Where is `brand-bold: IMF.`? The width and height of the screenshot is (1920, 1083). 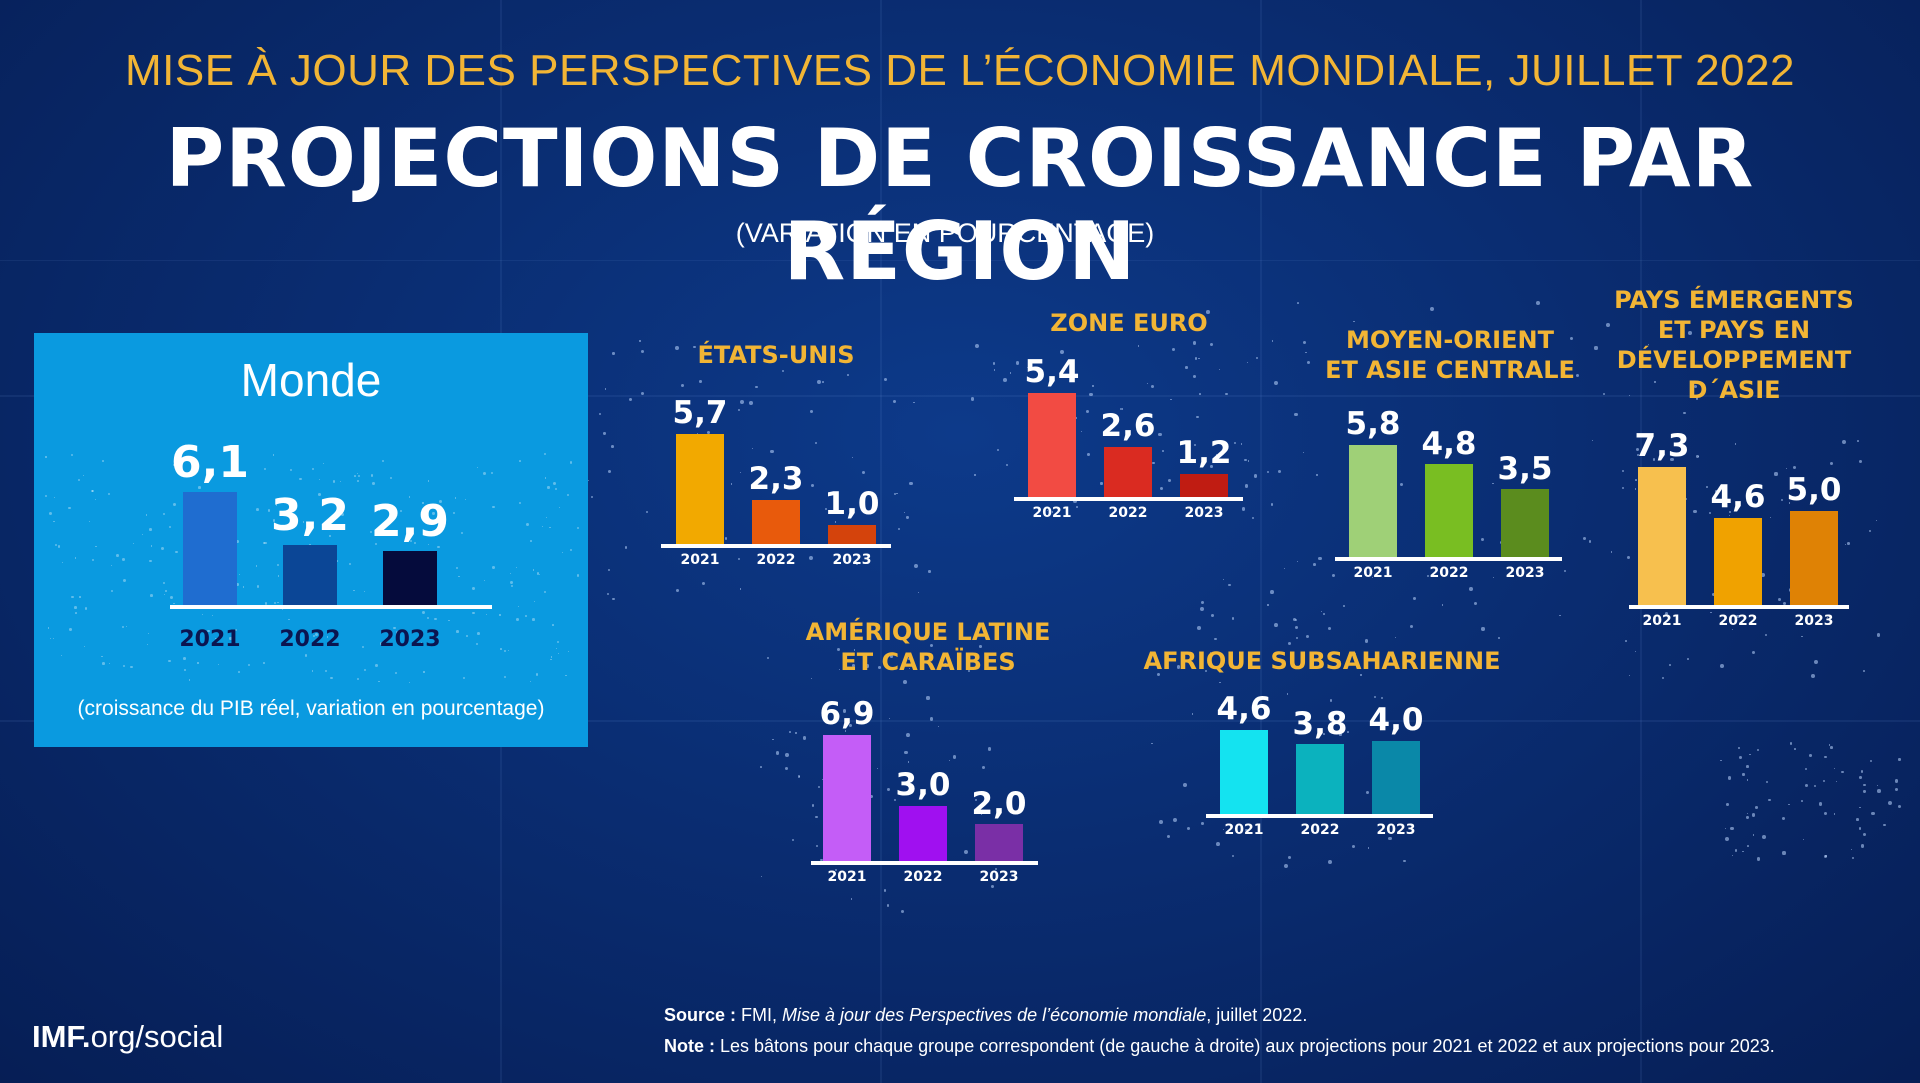 brand-bold: IMF. is located at coordinates (61, 1036).